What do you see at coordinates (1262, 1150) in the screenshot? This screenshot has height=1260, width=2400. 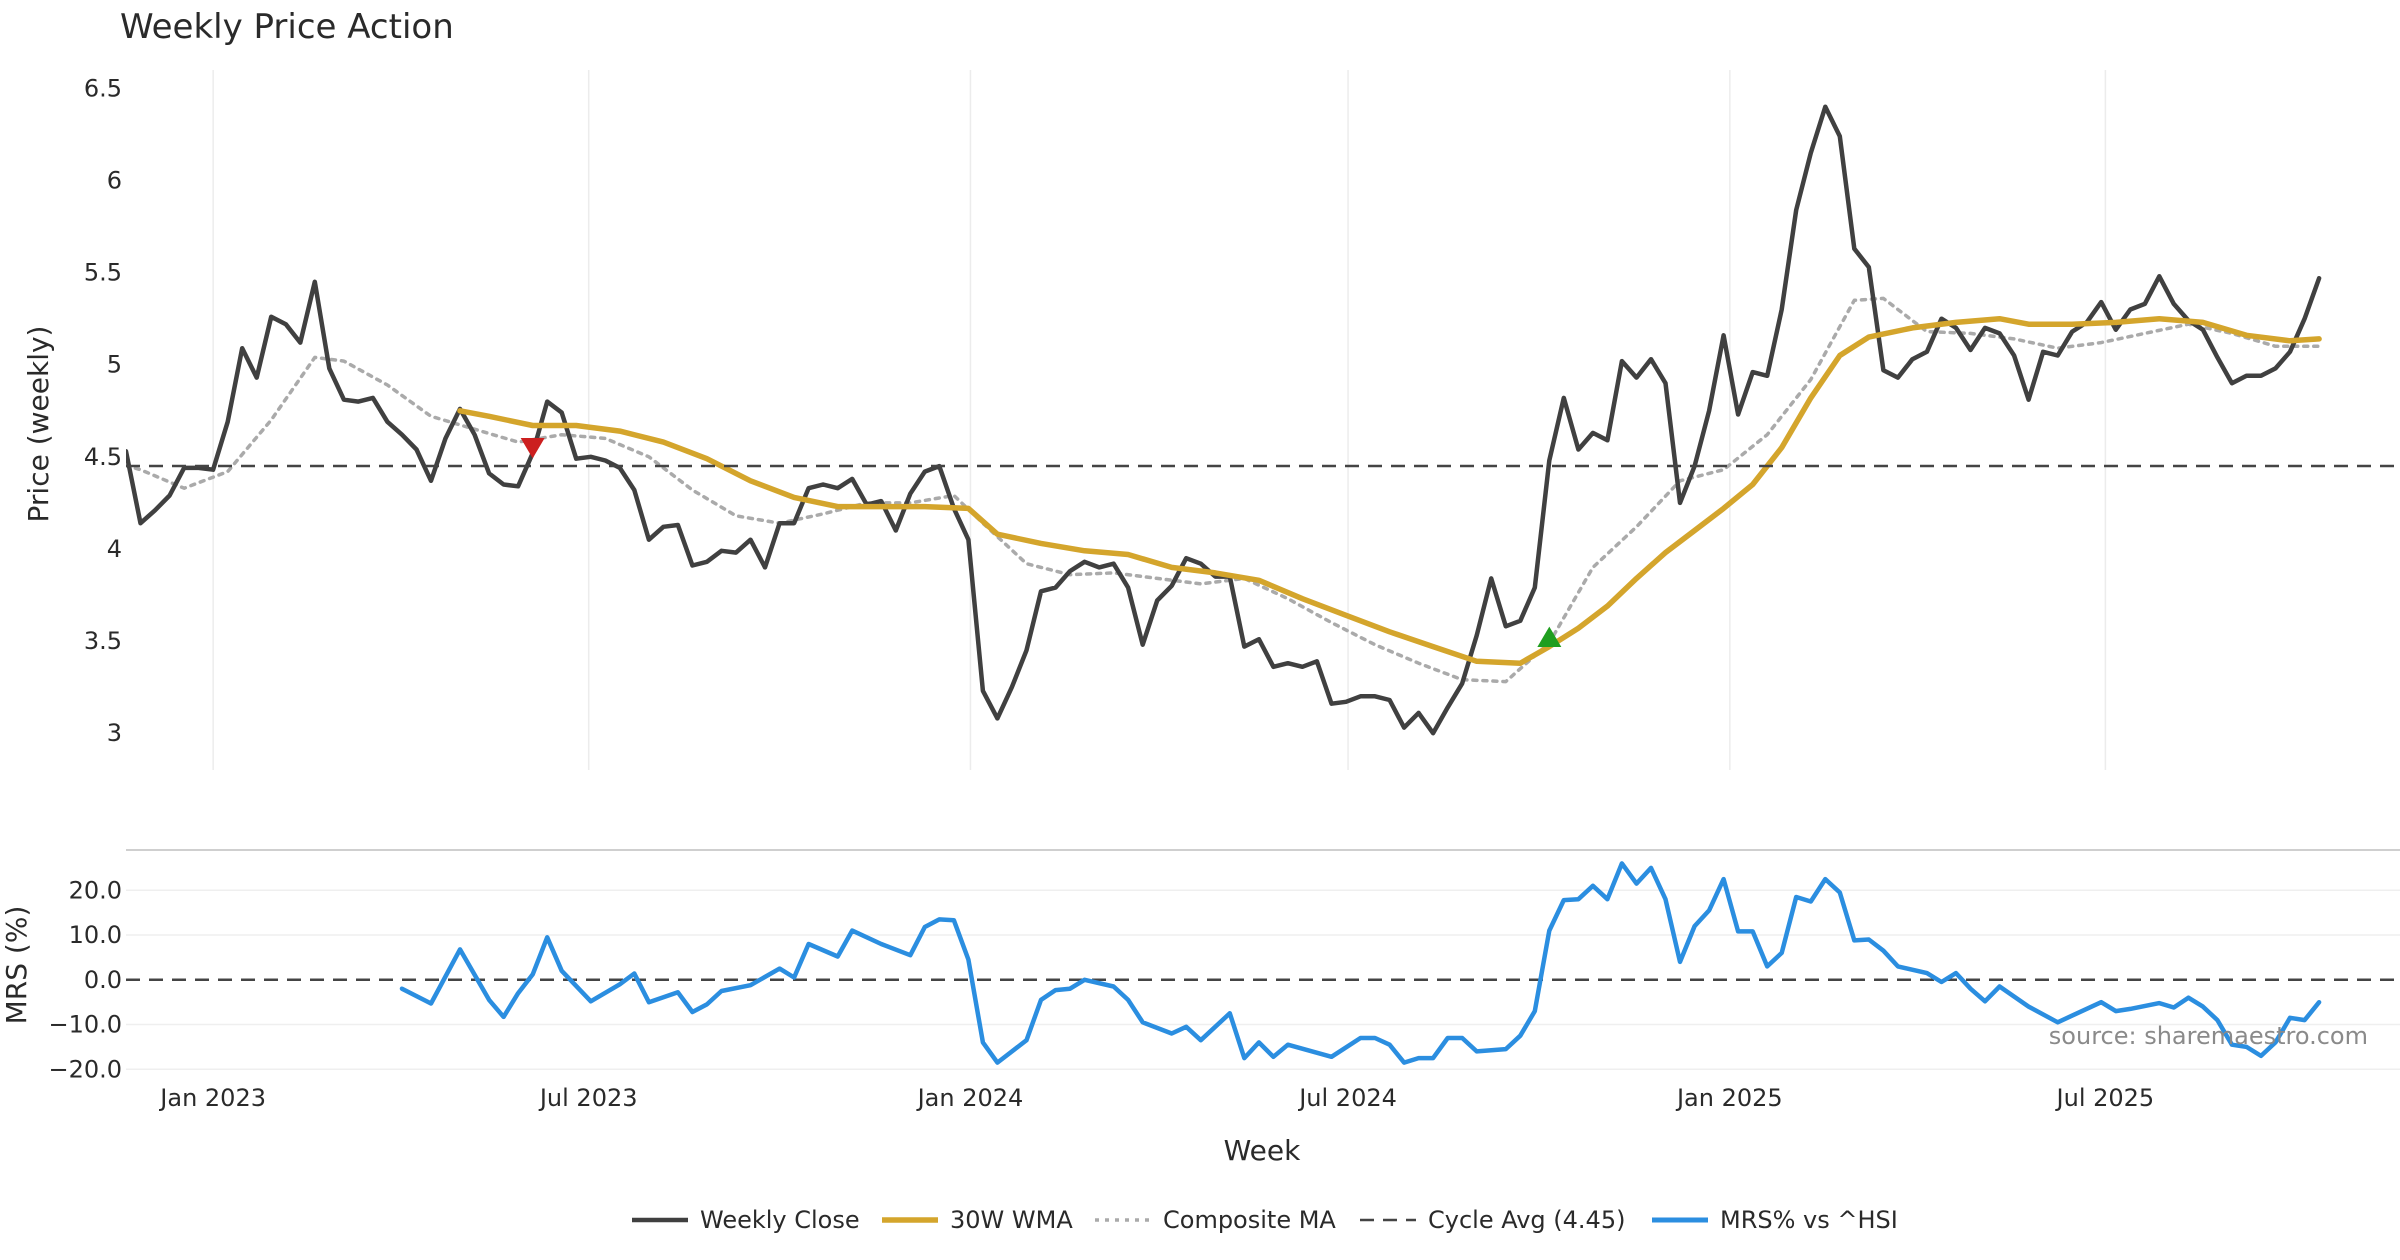 I see `x-axis-label: Week` at bounding box center [1262, 1150].